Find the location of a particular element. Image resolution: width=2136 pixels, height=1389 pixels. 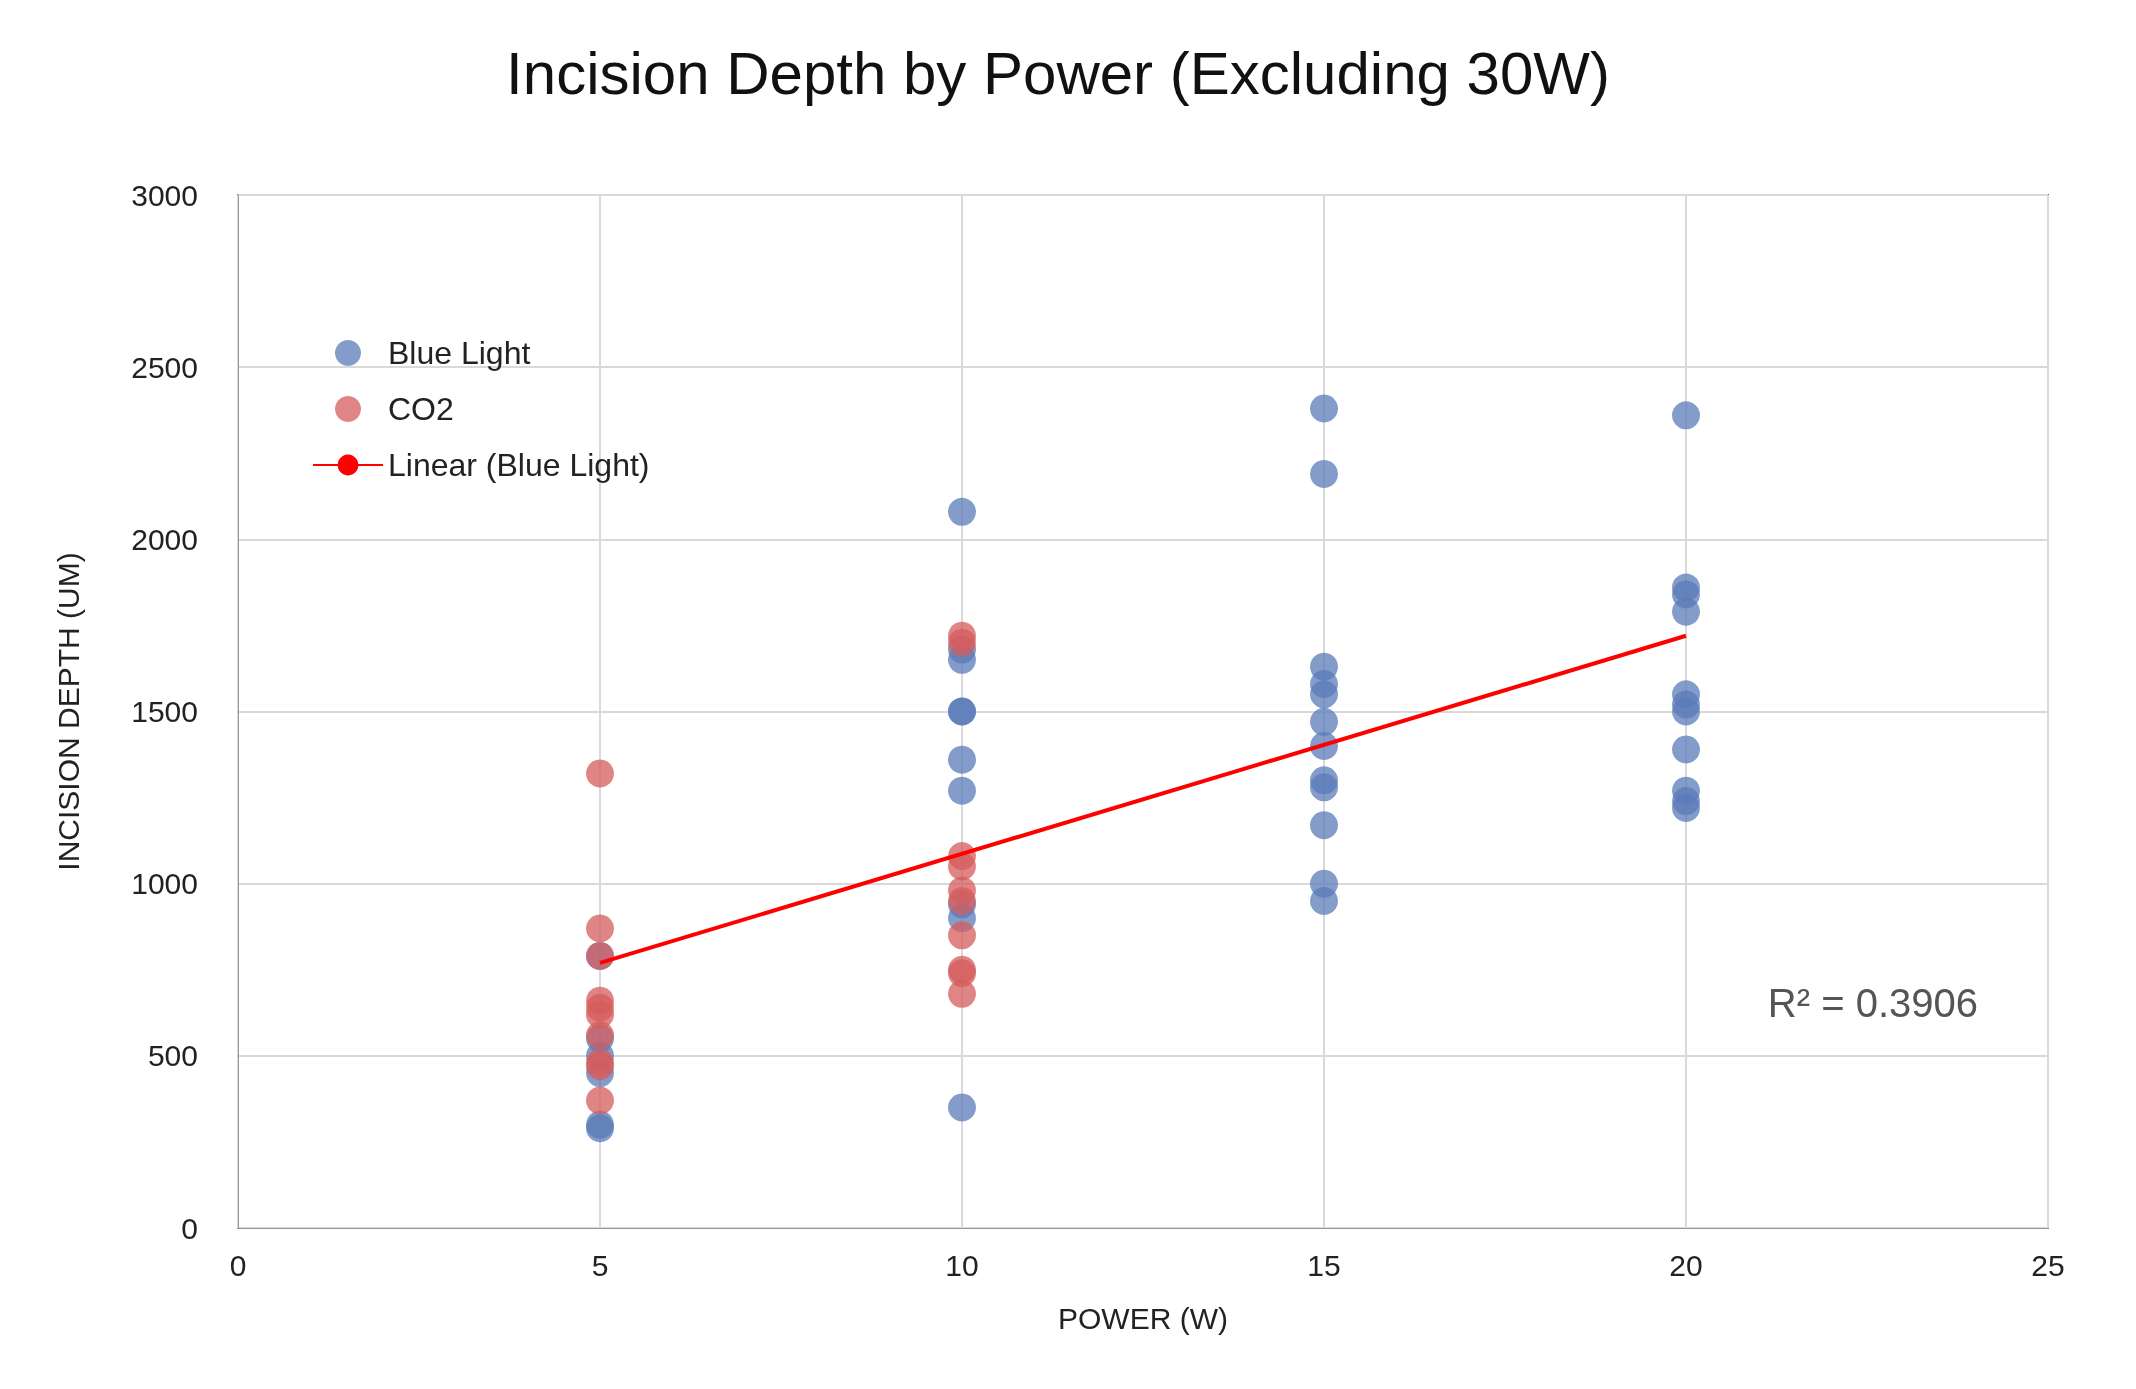

y-tick-label: 1500 is located at coordinates (164, 711).